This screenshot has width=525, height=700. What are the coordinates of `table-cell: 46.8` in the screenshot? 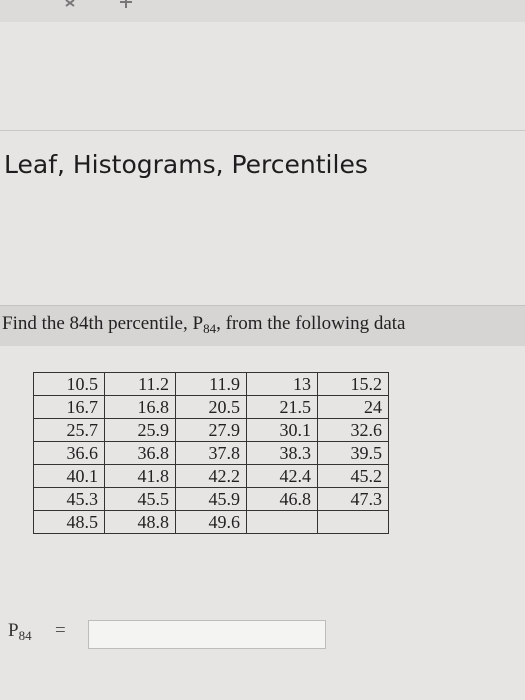 It's located at (282, 499).